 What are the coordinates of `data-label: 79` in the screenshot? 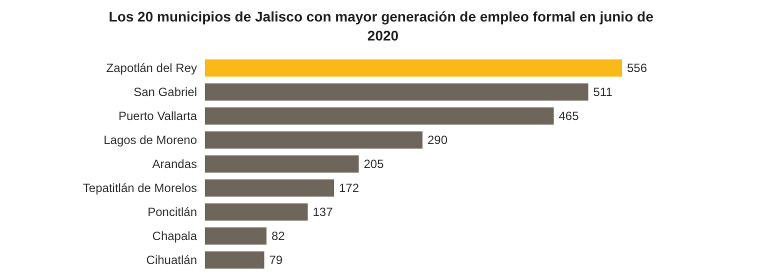 It's located at (276, 260).